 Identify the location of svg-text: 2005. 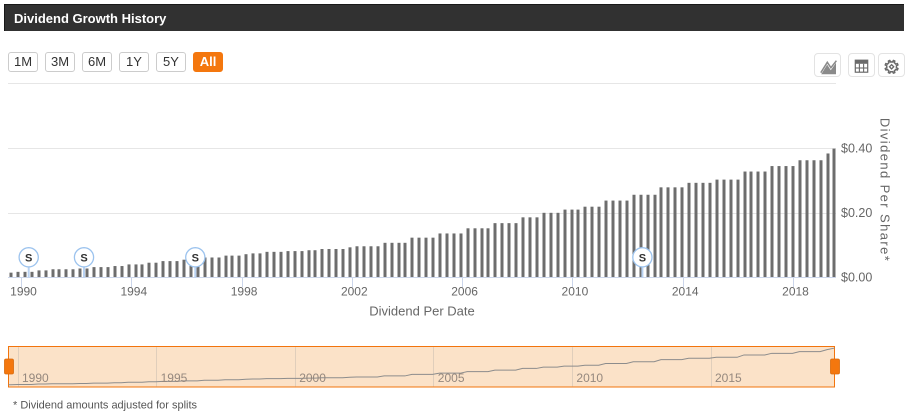
(451, 378).